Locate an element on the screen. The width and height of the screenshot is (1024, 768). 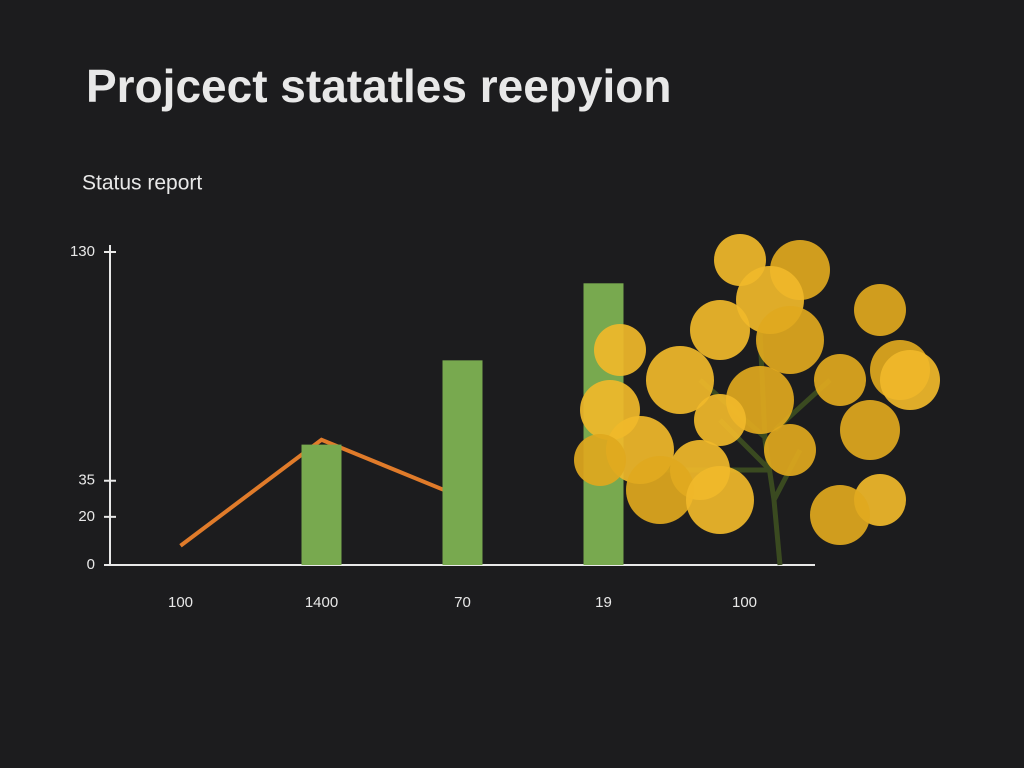
x-tick-label: 70 is located at coordinates (462, 602).